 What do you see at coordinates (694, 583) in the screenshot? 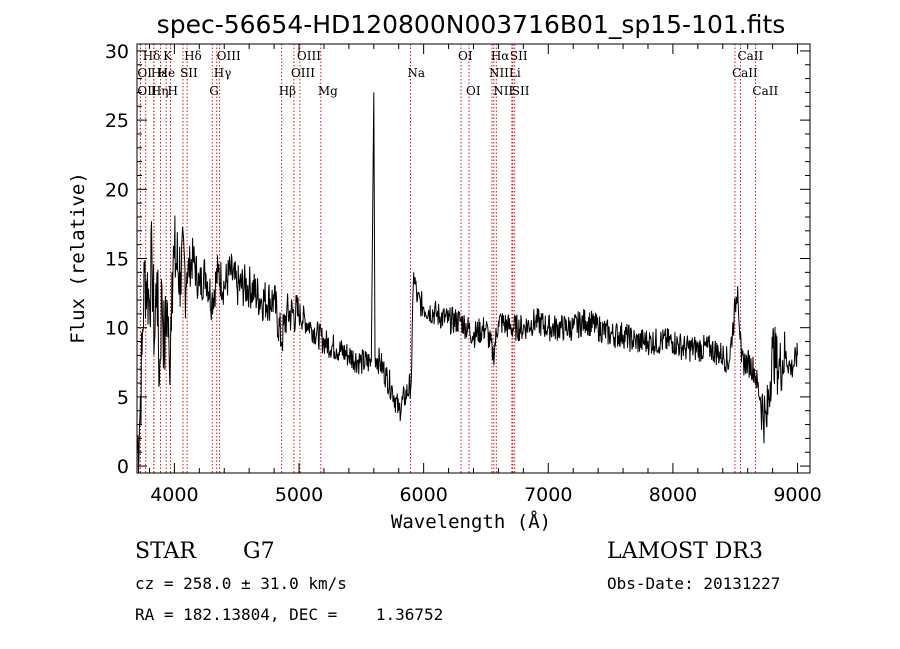
I see `observation-date: Obs-Date: 20131227` at bounding box center [694, 583].